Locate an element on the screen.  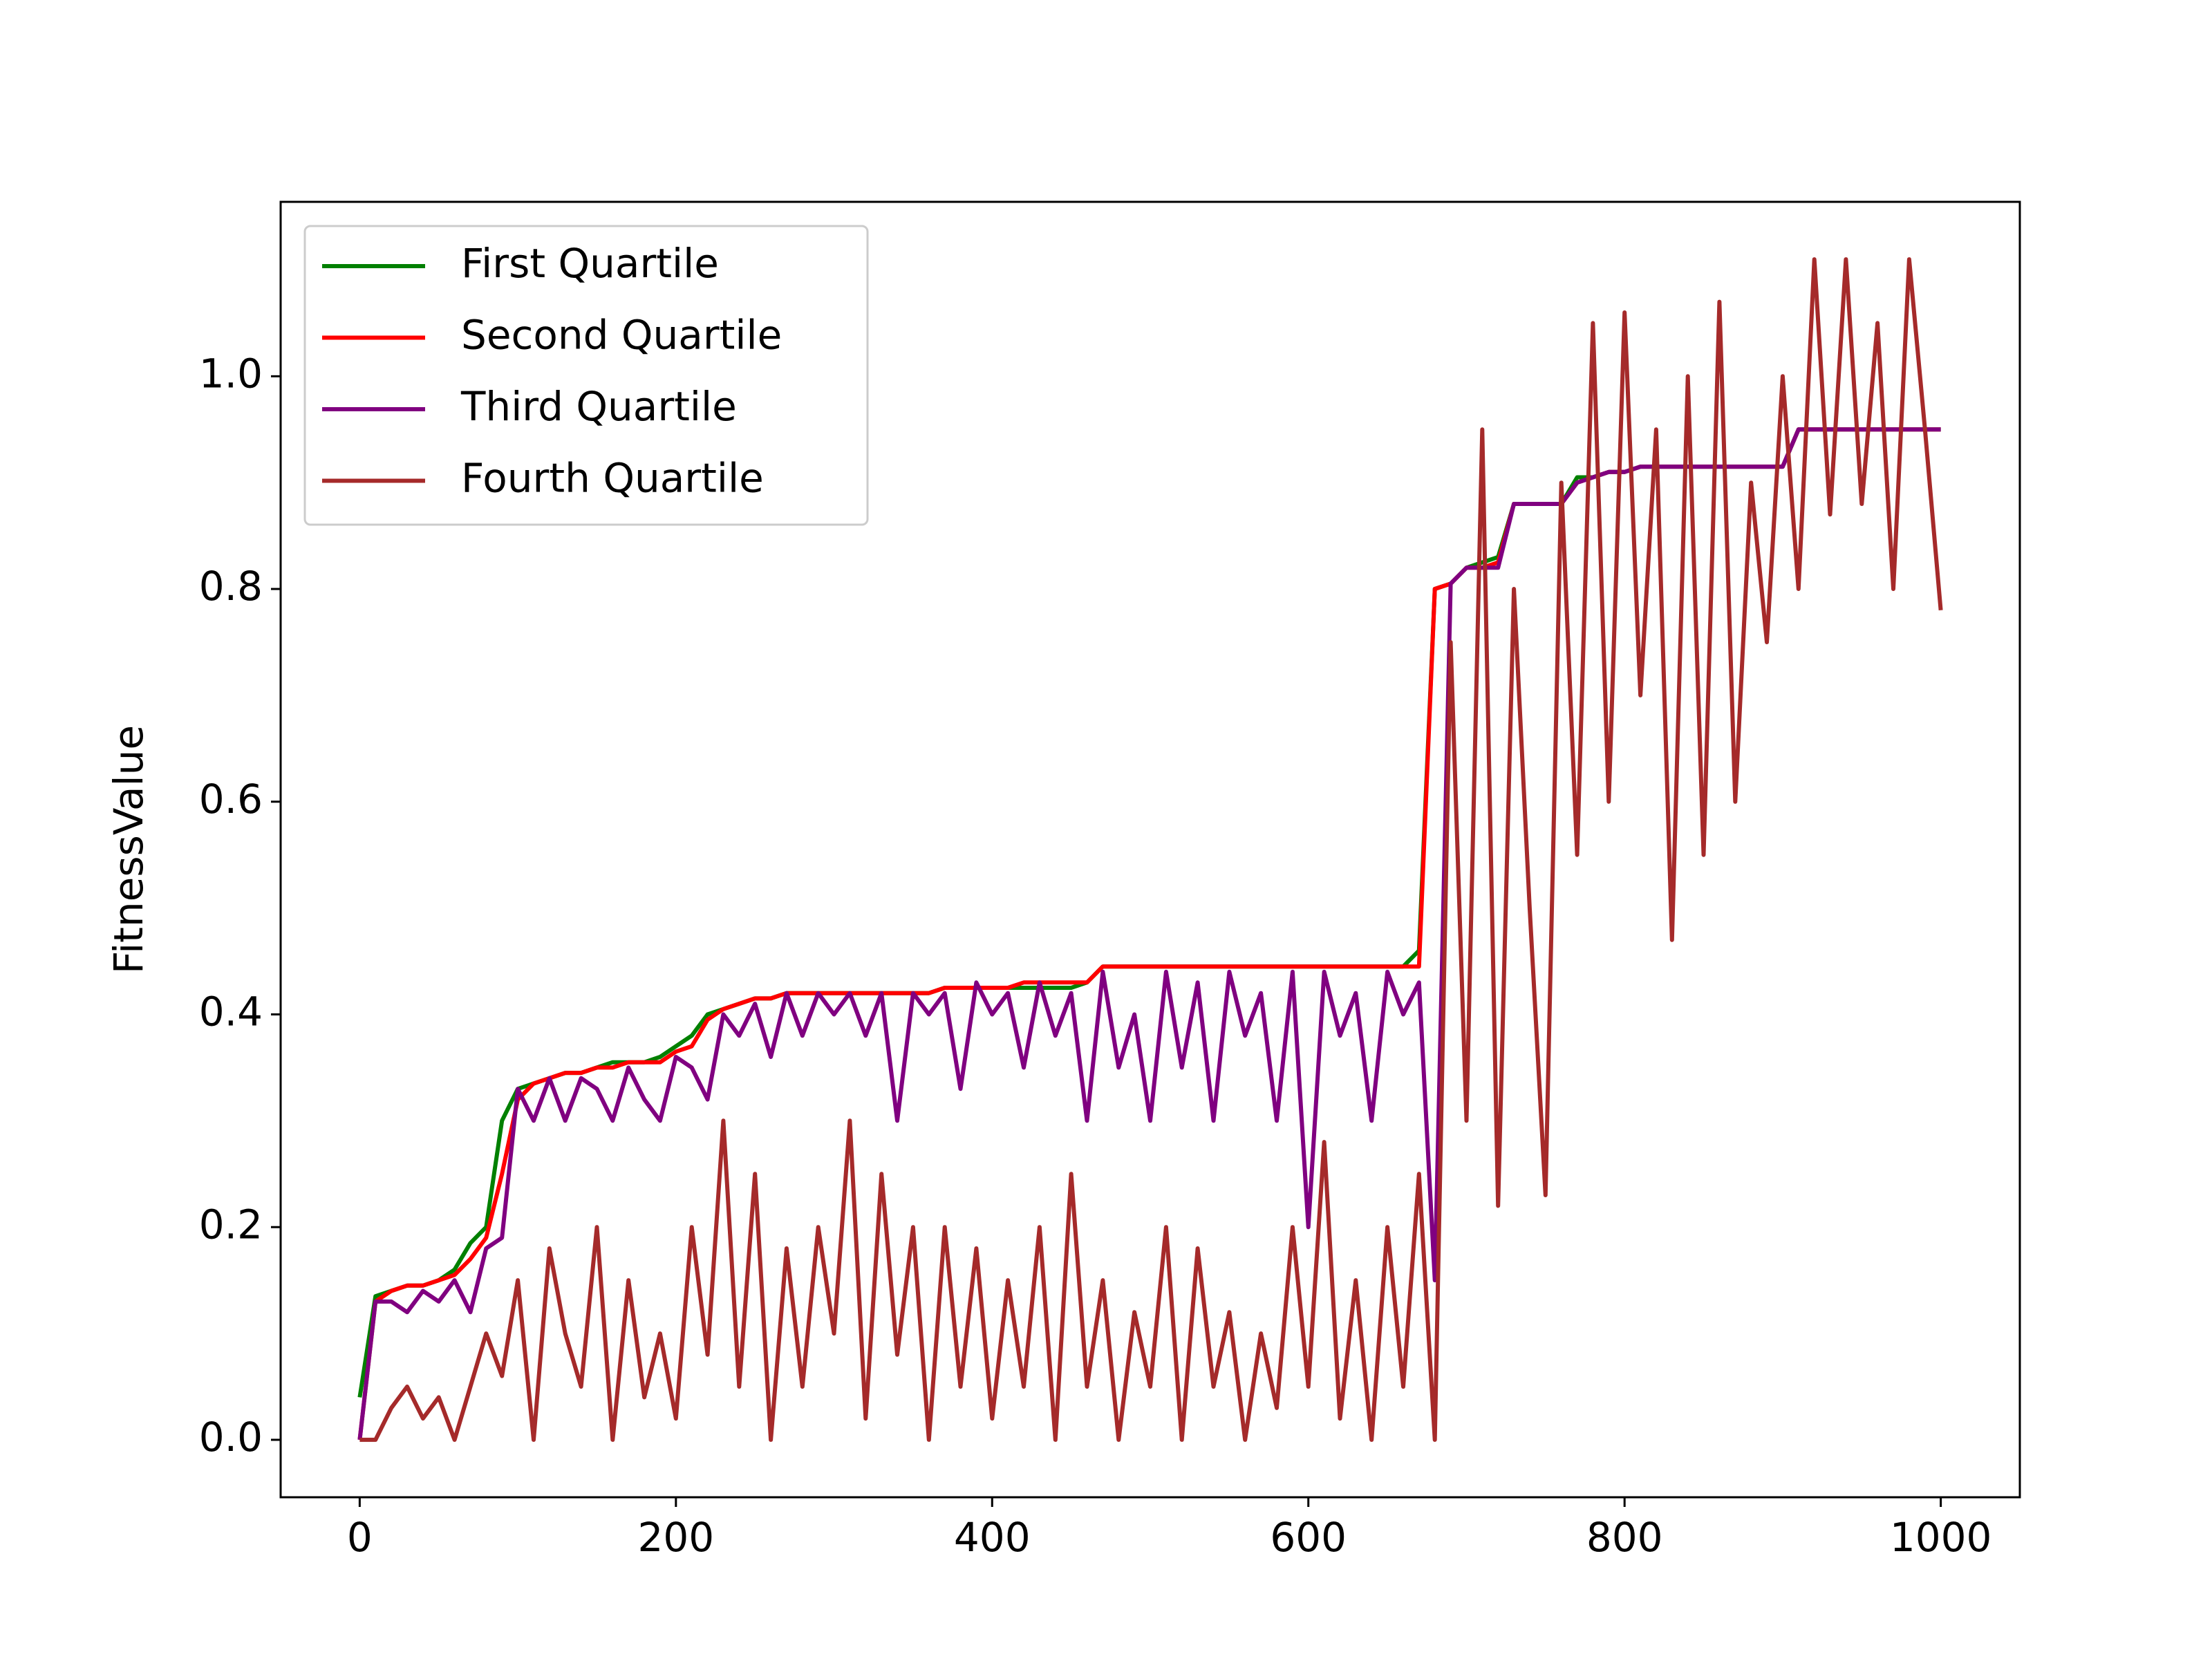
y-tick-label: 0.2 is located at coordinates (231, 1224).